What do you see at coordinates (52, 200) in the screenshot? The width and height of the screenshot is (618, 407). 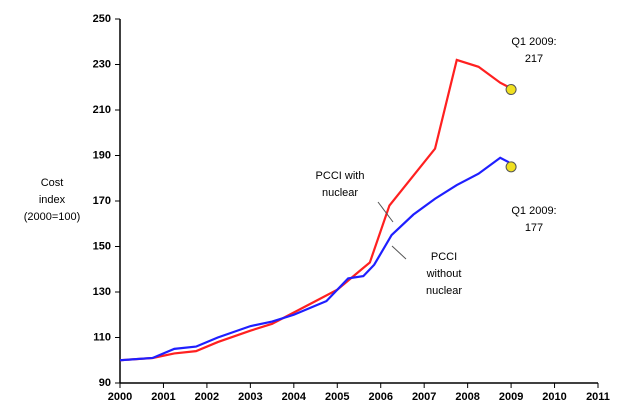 I see `y-axis-label: index` at bounding box center [52, 200].